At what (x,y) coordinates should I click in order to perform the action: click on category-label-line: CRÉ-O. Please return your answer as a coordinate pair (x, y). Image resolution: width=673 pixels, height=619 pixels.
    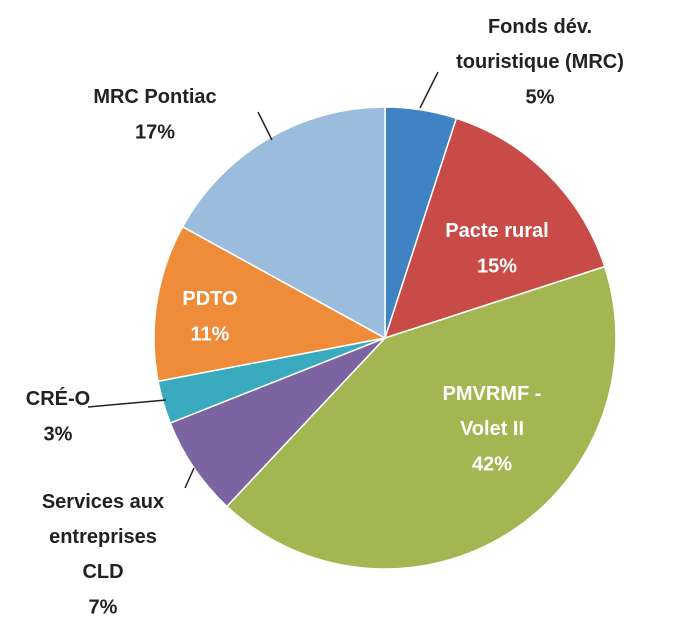
    Looking at the image, I should click on (58, 398).